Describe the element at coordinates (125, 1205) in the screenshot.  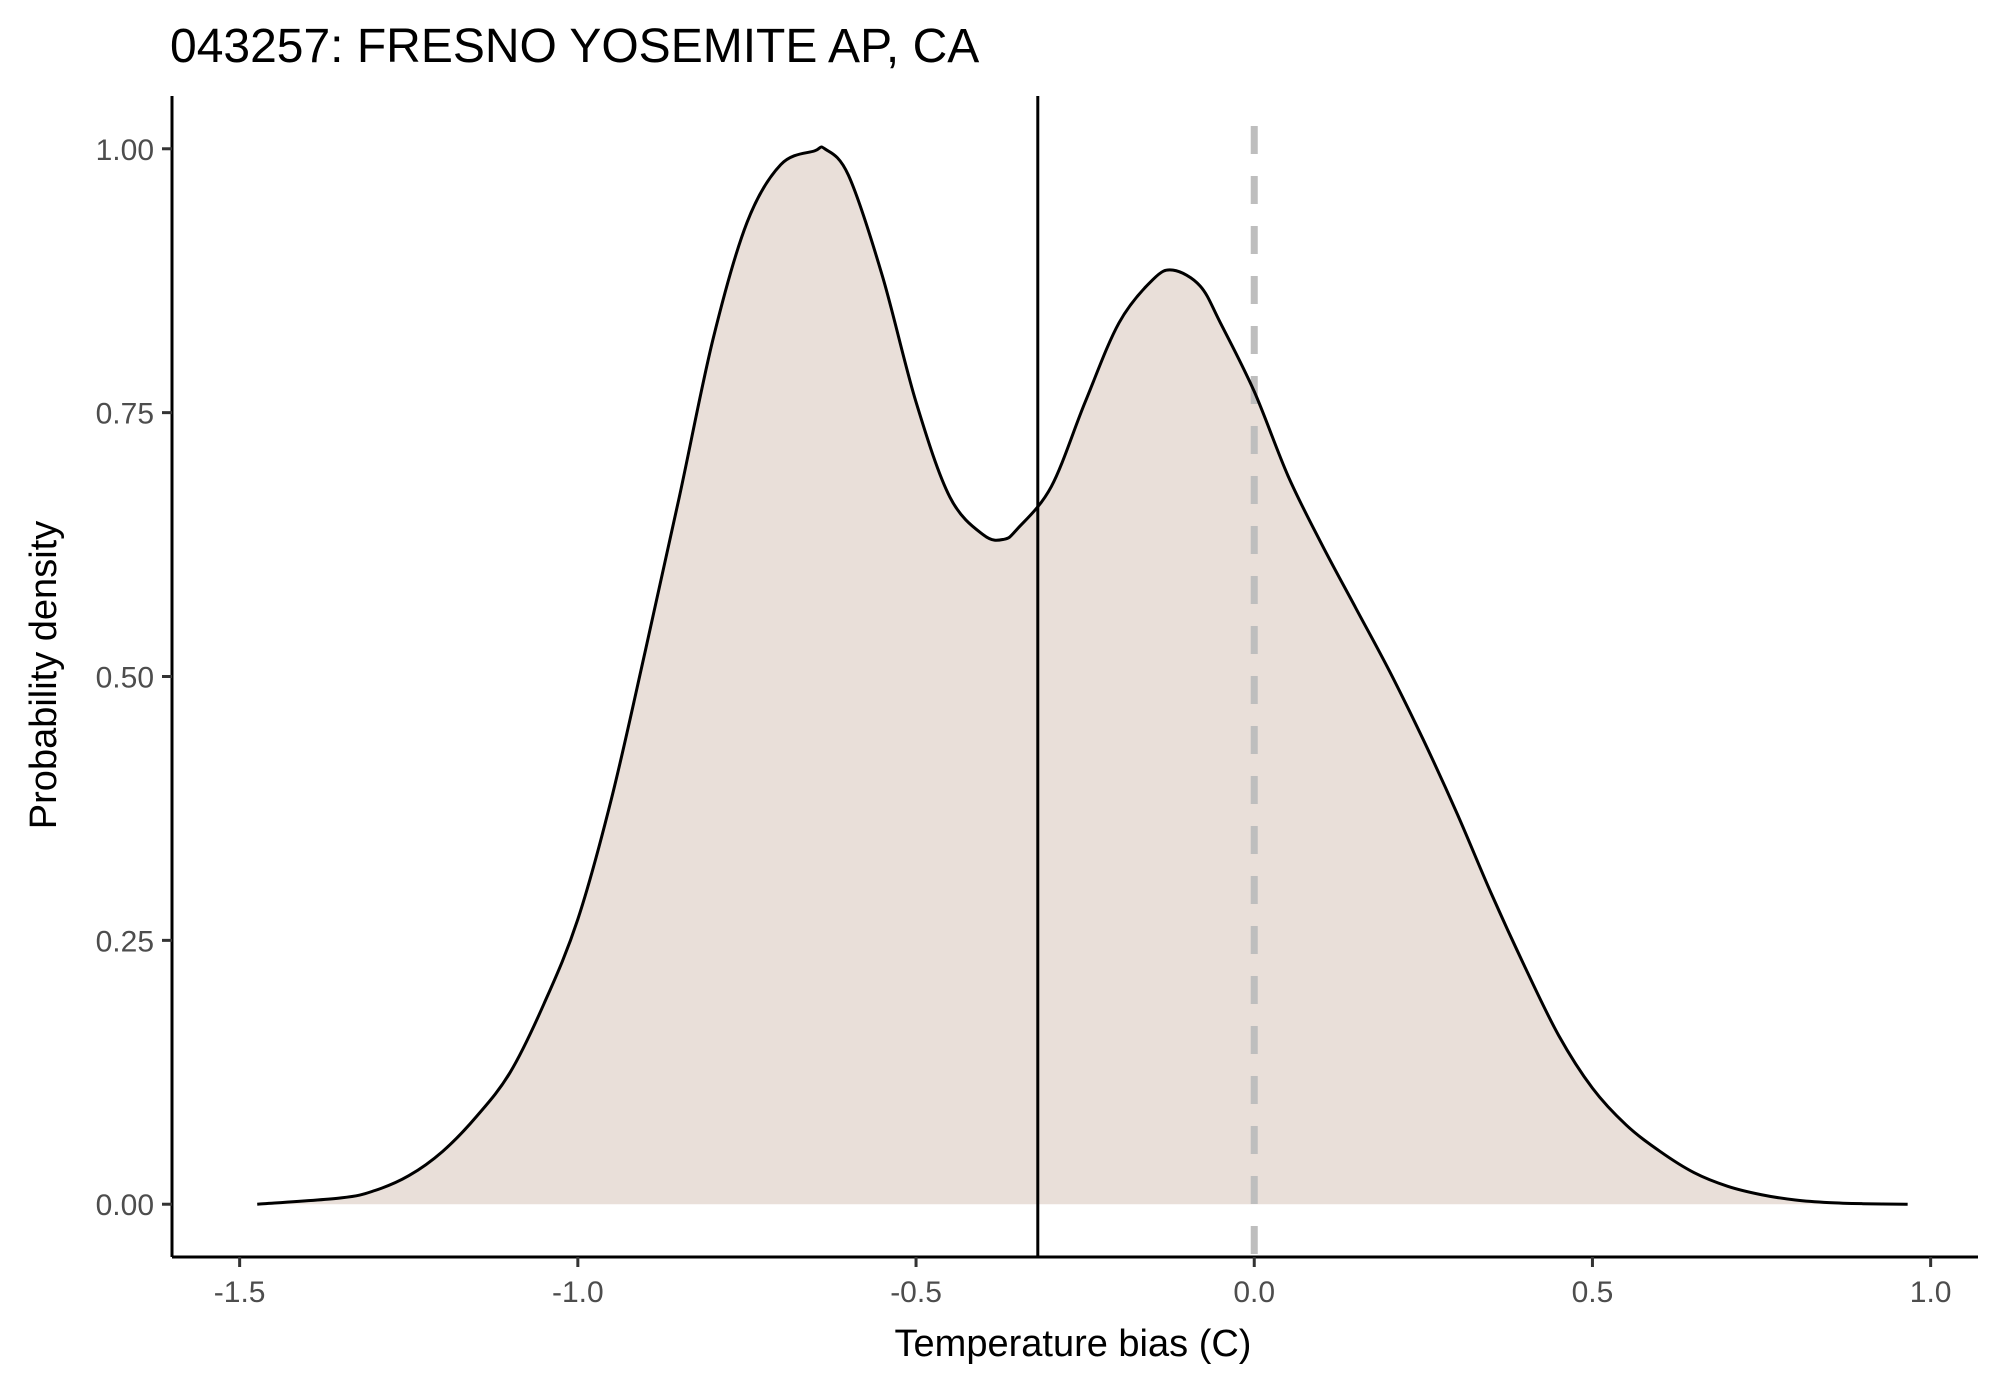
I see `y-tick-label: 0.00` at that location.